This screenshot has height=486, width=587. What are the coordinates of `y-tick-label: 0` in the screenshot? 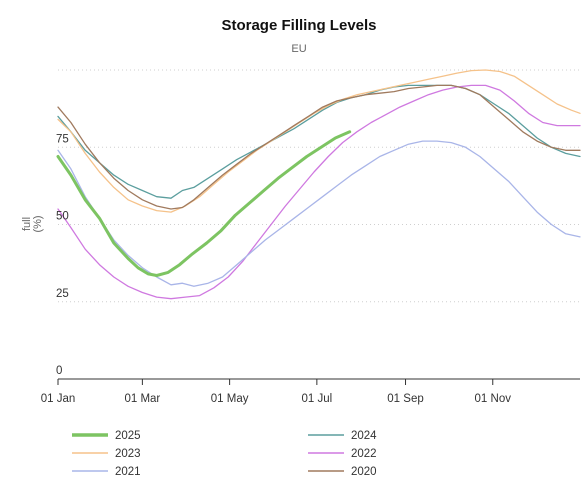 It's located at (59, 371).